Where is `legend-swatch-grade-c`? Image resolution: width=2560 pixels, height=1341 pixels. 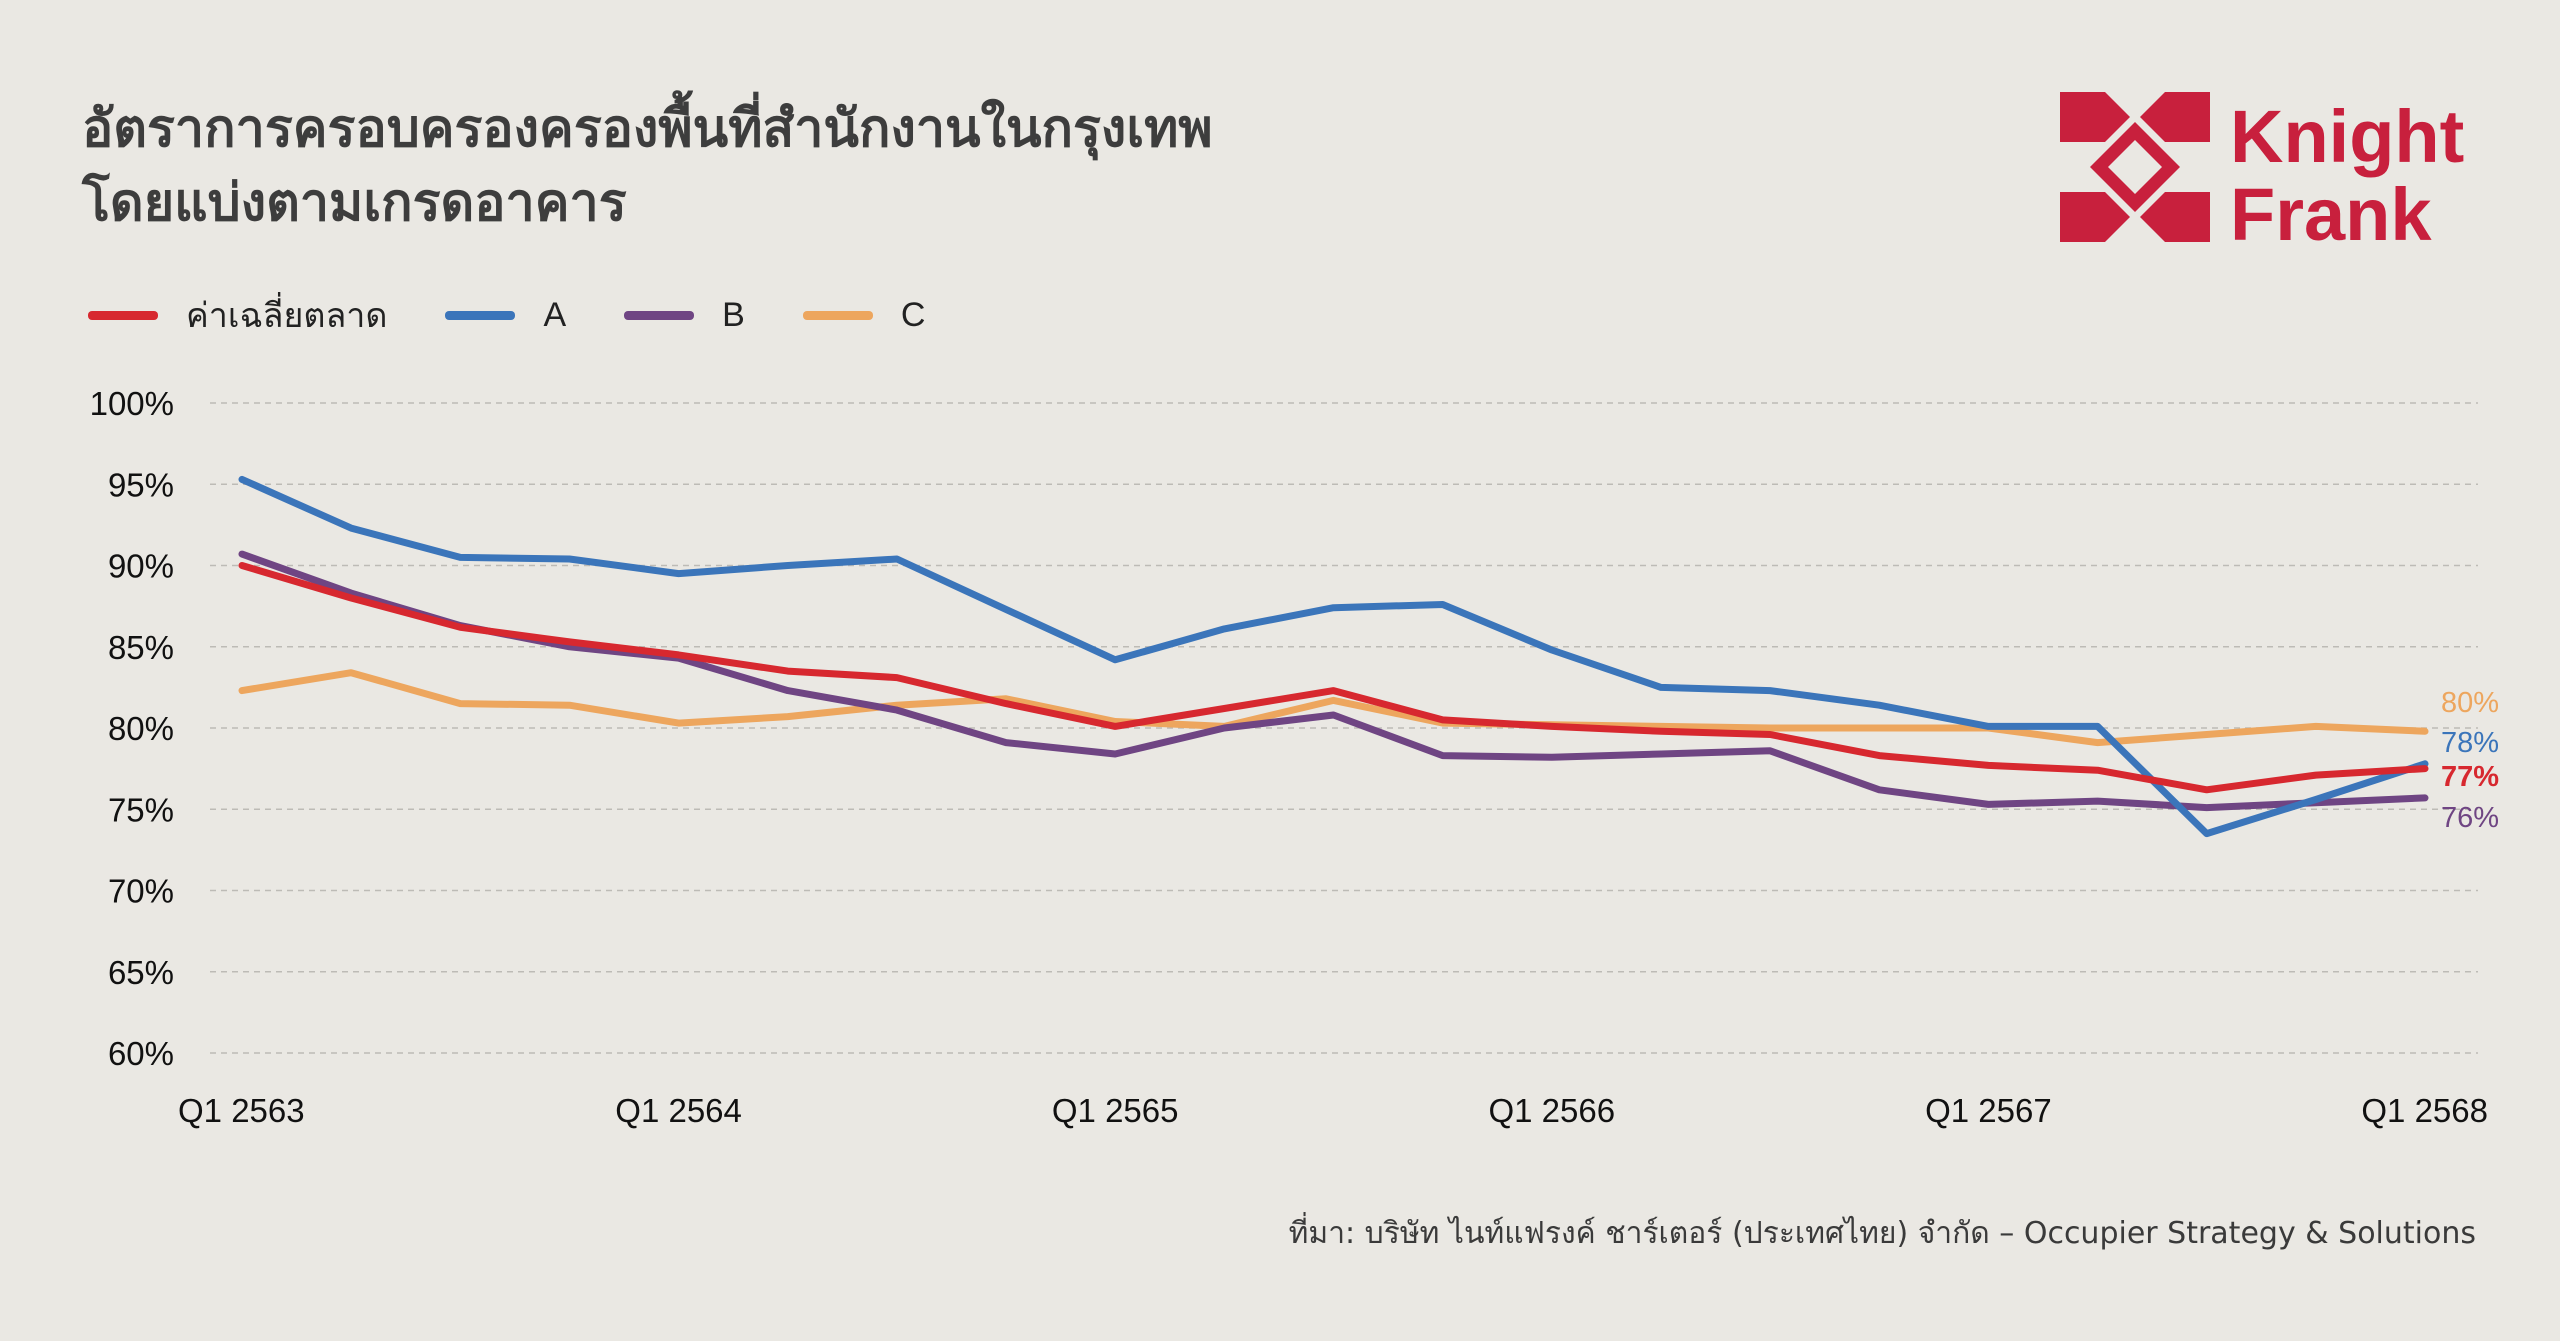 legend-swatch-grade-c is located at coordinates (837, 315).